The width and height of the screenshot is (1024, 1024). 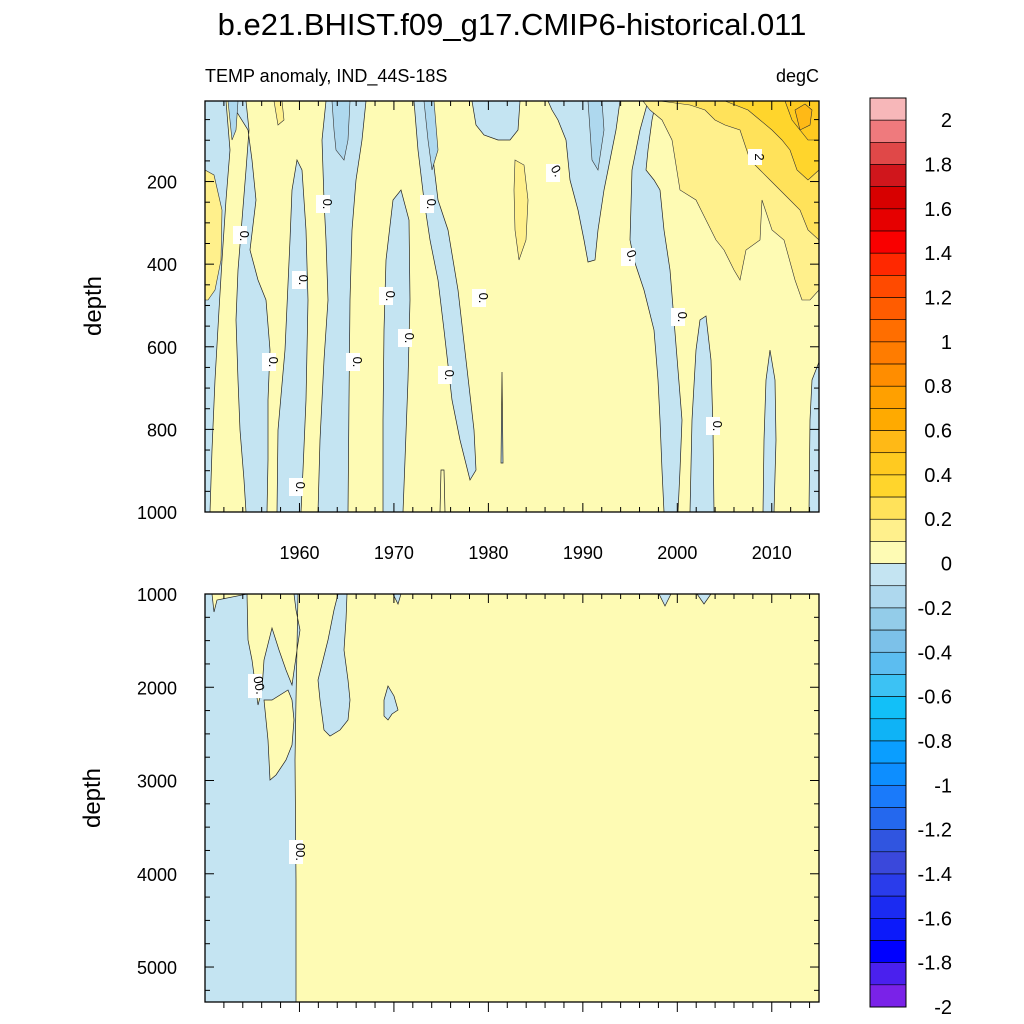 What do you see at coordinates (512, 200) in the screenshot?
I see `upper-contour-warm` at bounding box center [512, 200].